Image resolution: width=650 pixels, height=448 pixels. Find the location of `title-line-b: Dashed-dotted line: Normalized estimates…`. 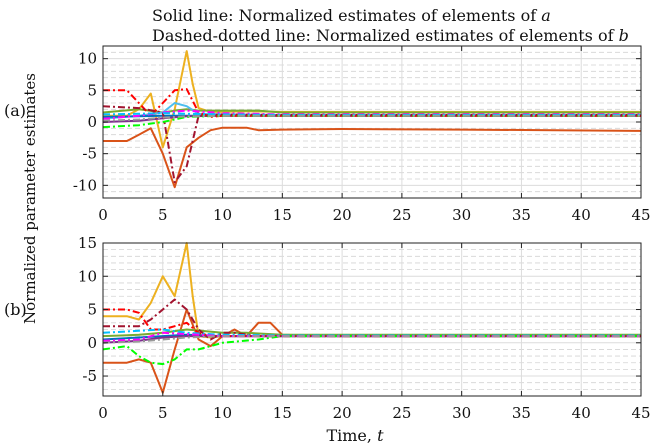

title-line-b: Dashed-dotted line: Normalized estimates… is located at coordinates (390, 35).